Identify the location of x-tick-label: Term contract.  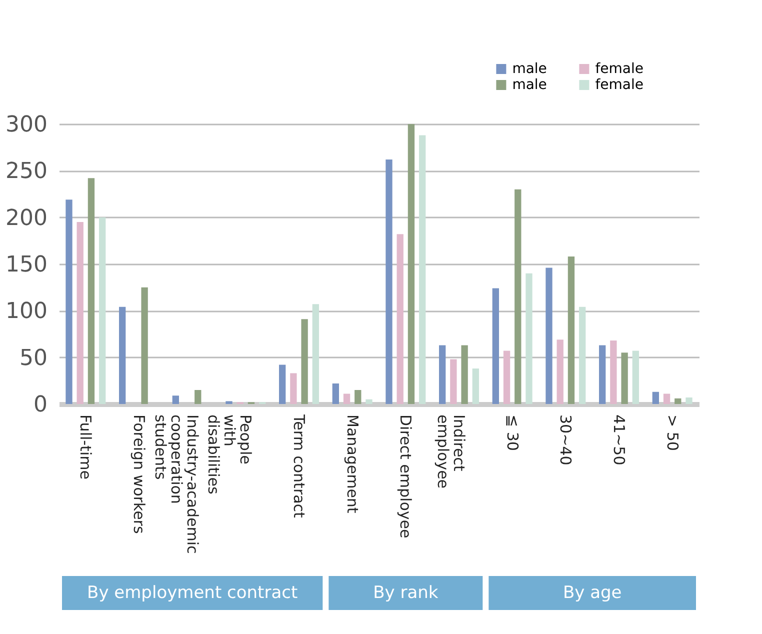
(299, 466).